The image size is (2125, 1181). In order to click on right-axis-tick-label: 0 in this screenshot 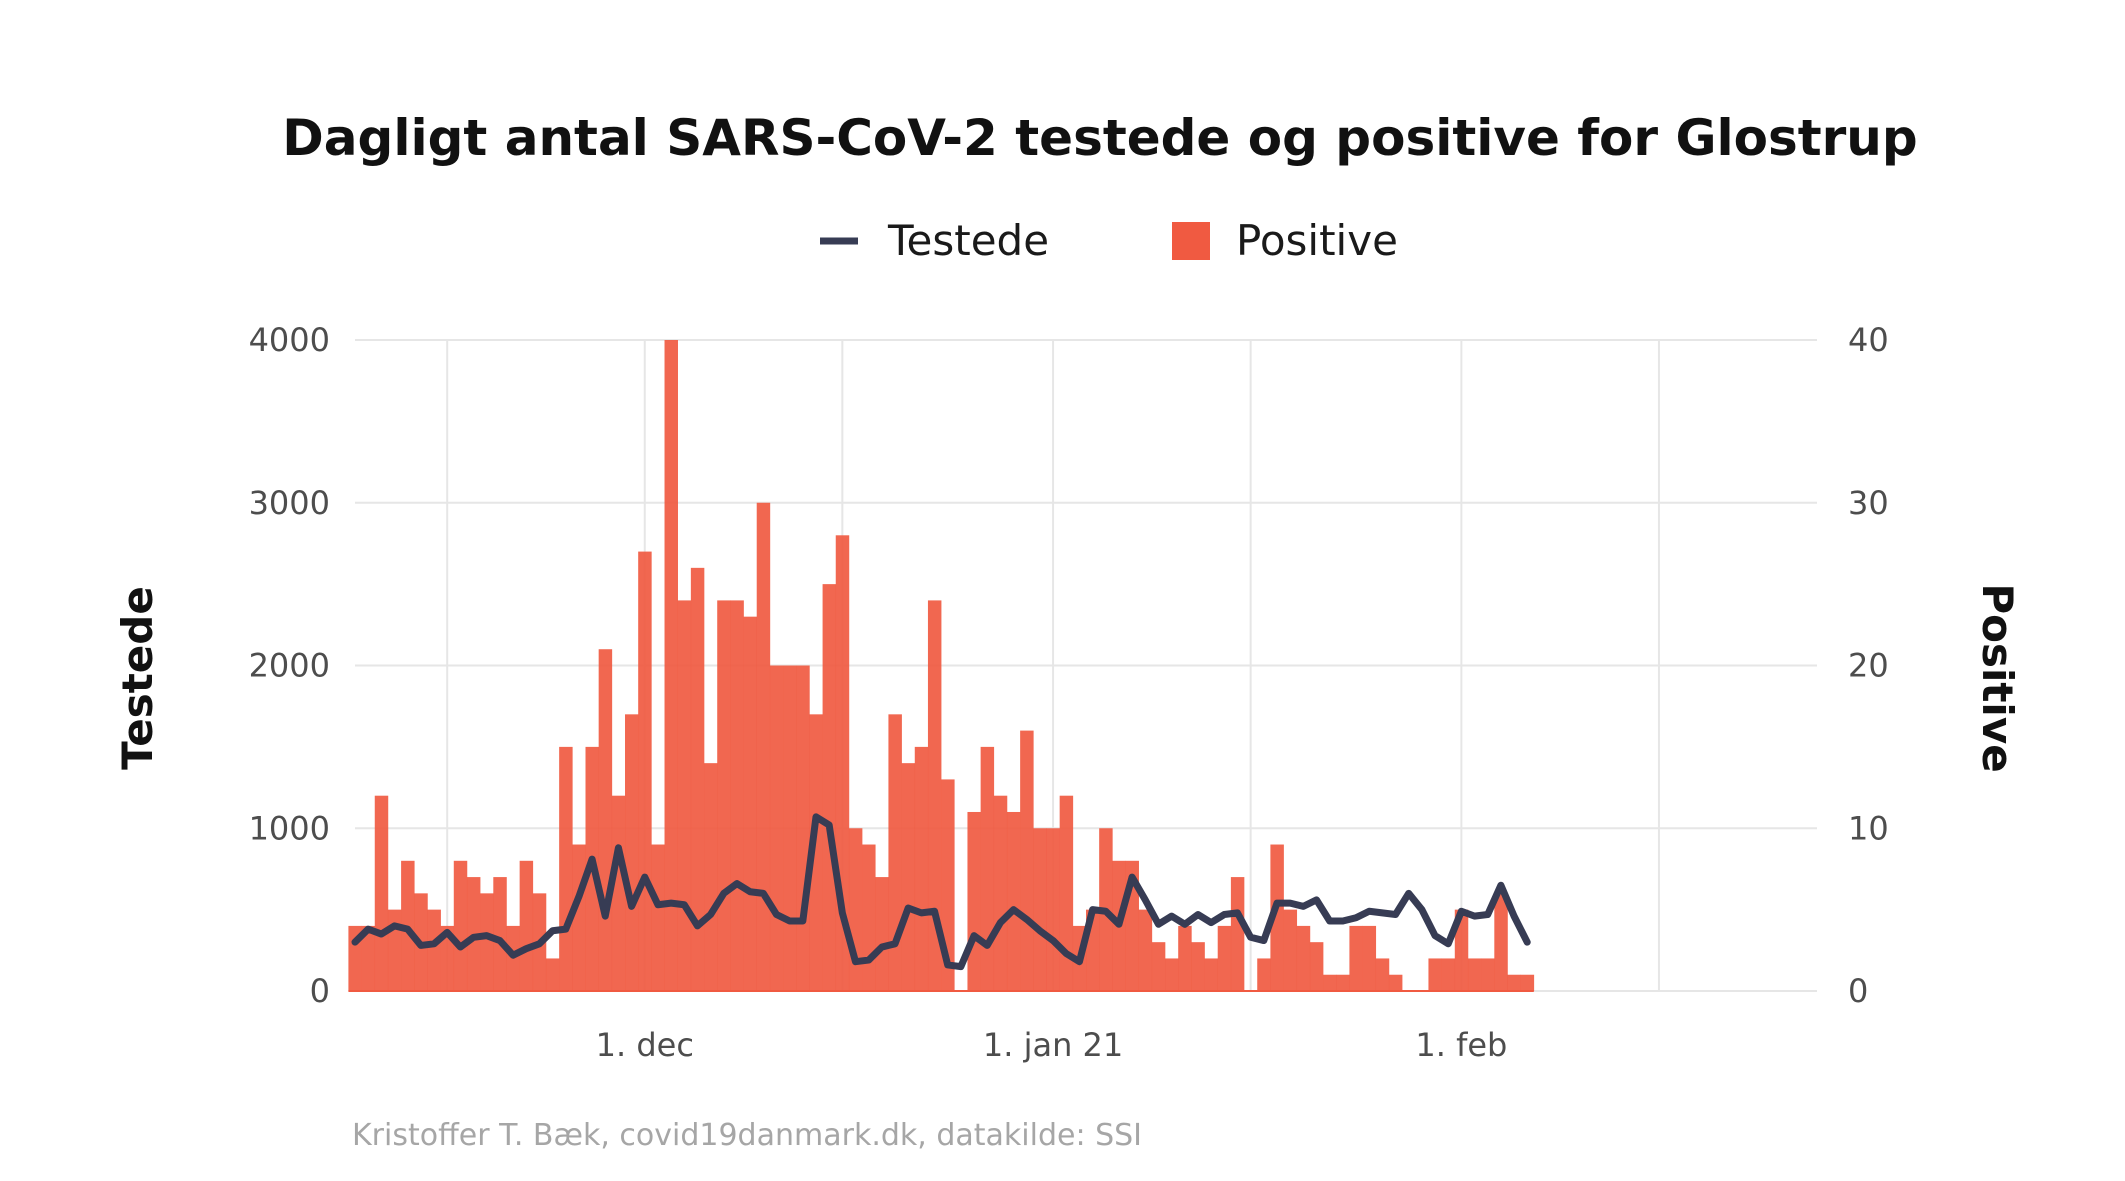, I will do `click(1858, 991)`.